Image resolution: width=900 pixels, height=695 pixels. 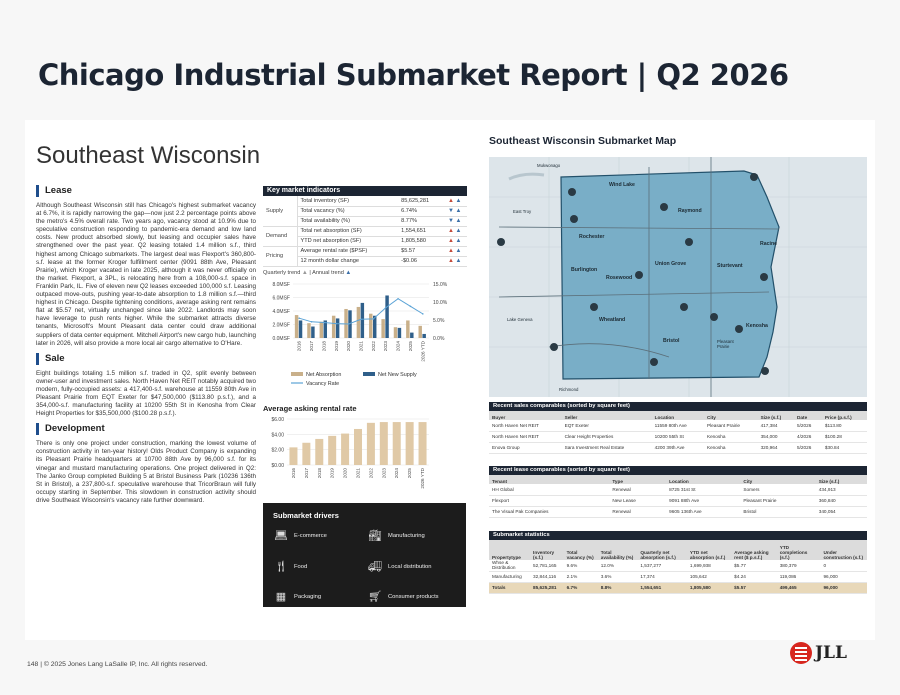 I want to click on kmi-label: YTD net absorption (SF), so click(x=348, y=241).